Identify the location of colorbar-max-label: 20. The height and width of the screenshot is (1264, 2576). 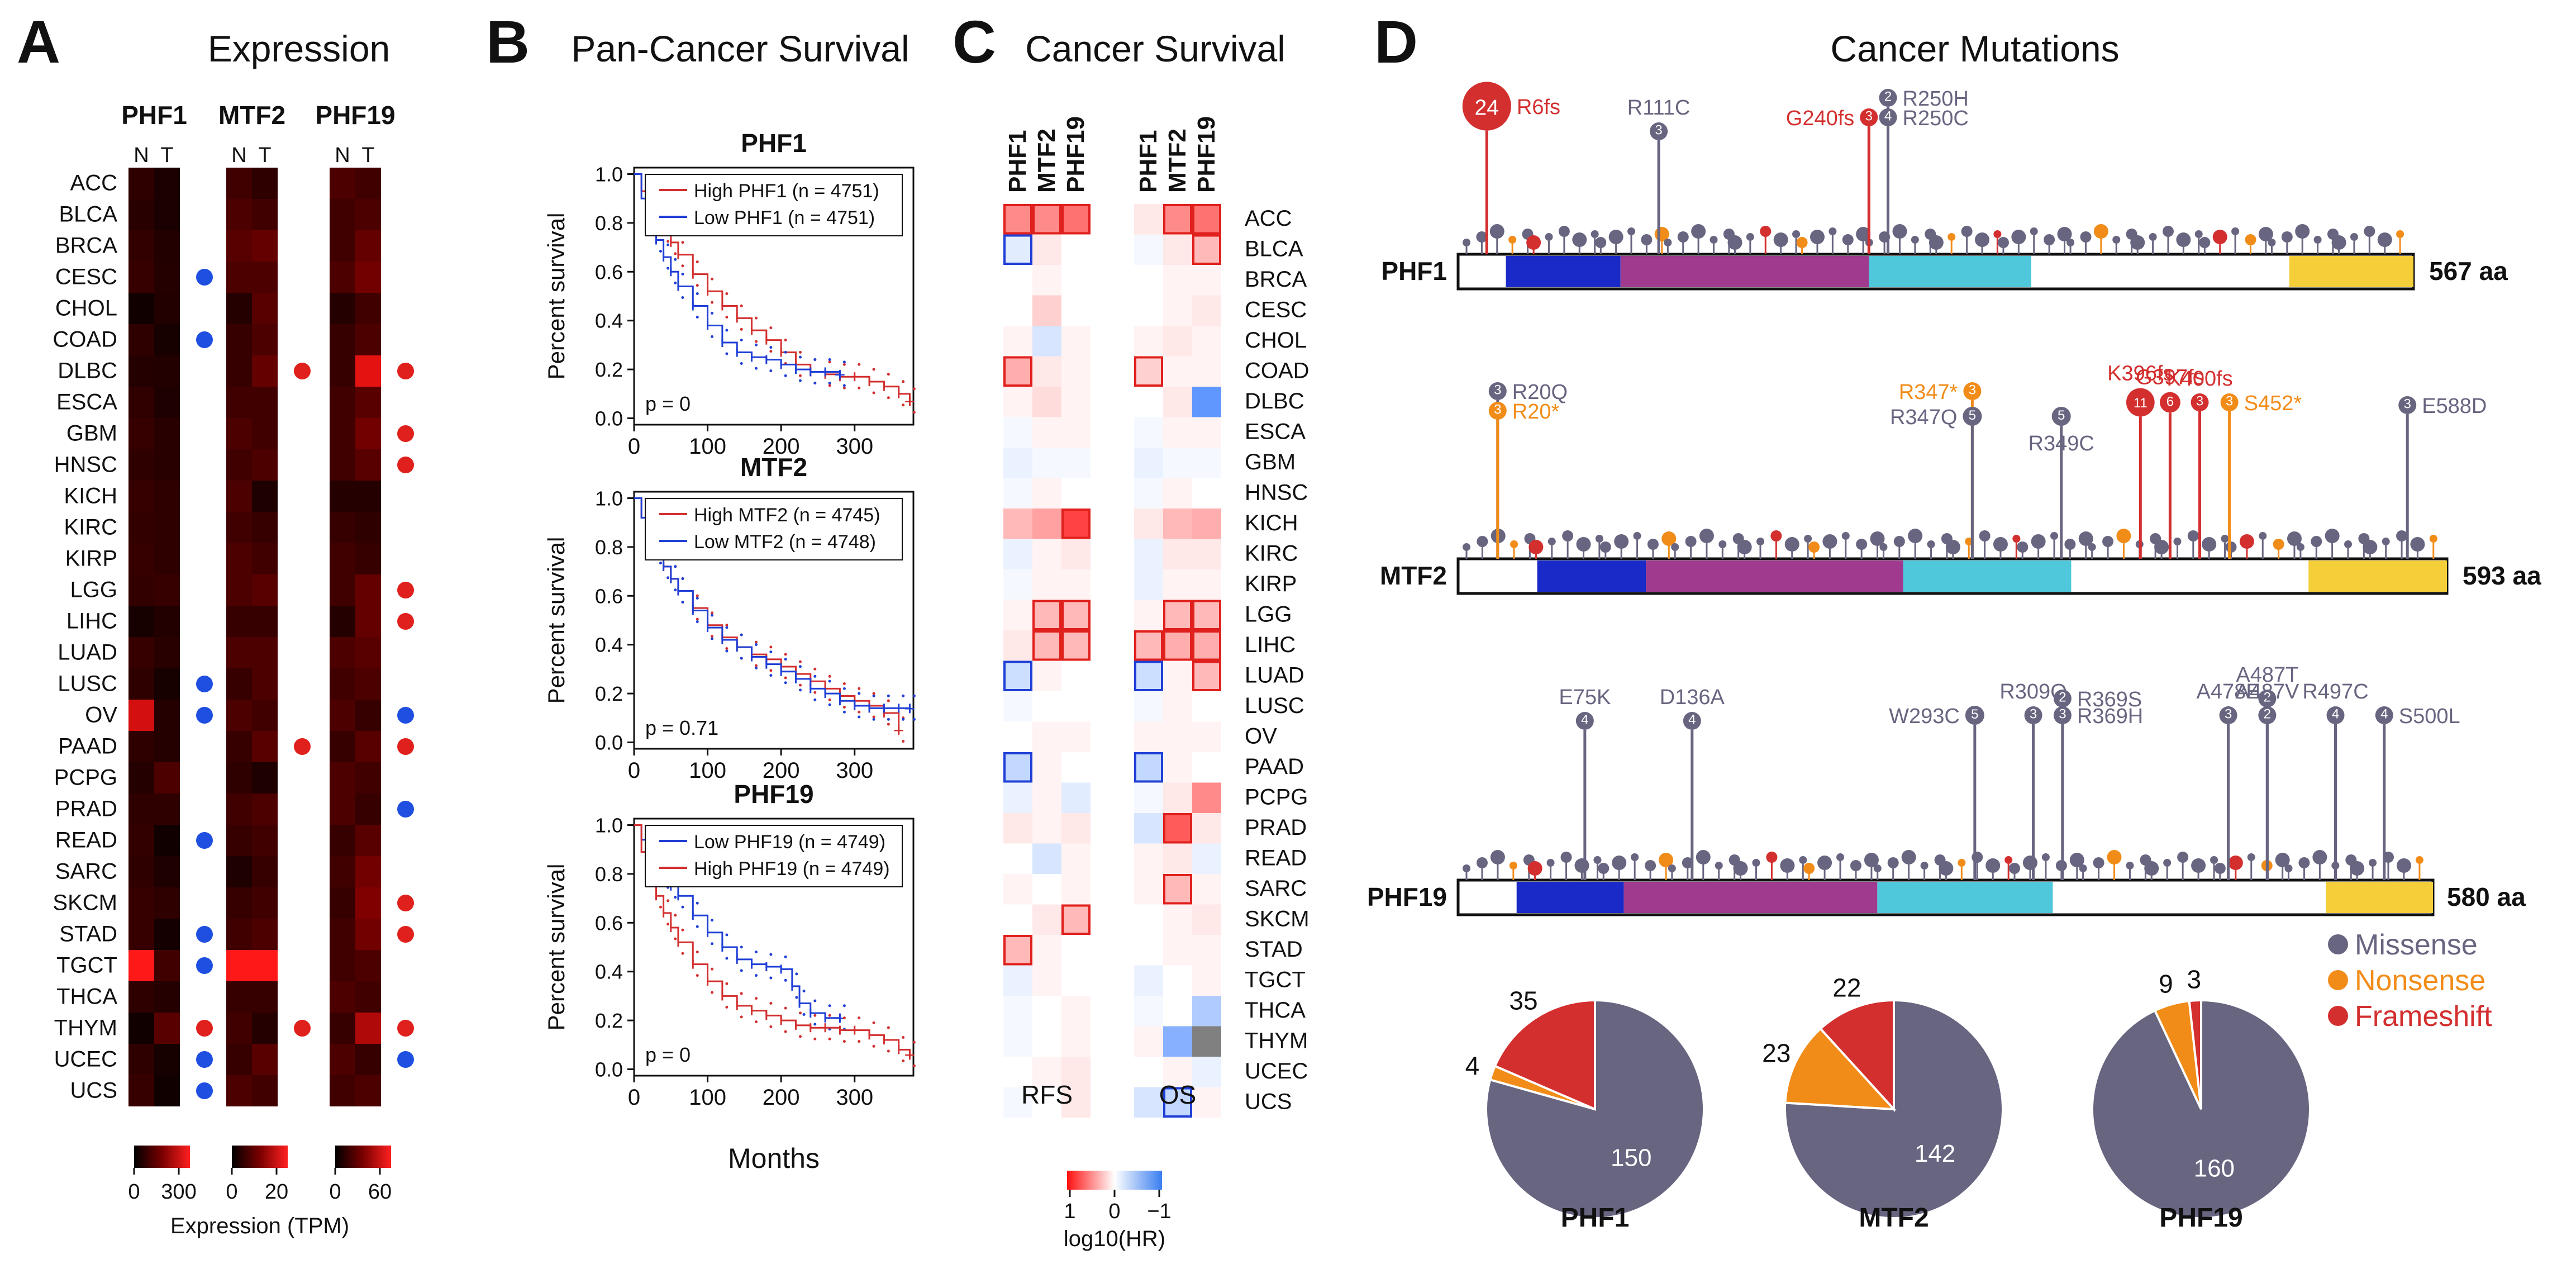
(276, 1192).